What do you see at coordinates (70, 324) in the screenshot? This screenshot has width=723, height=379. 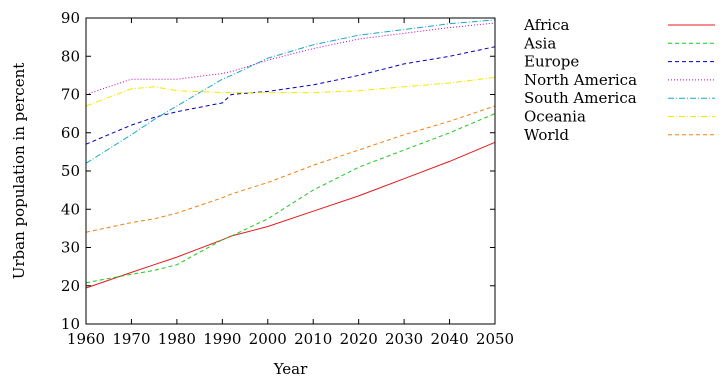 I see `y-tick-label: 10` at bounding box center [70, 324].